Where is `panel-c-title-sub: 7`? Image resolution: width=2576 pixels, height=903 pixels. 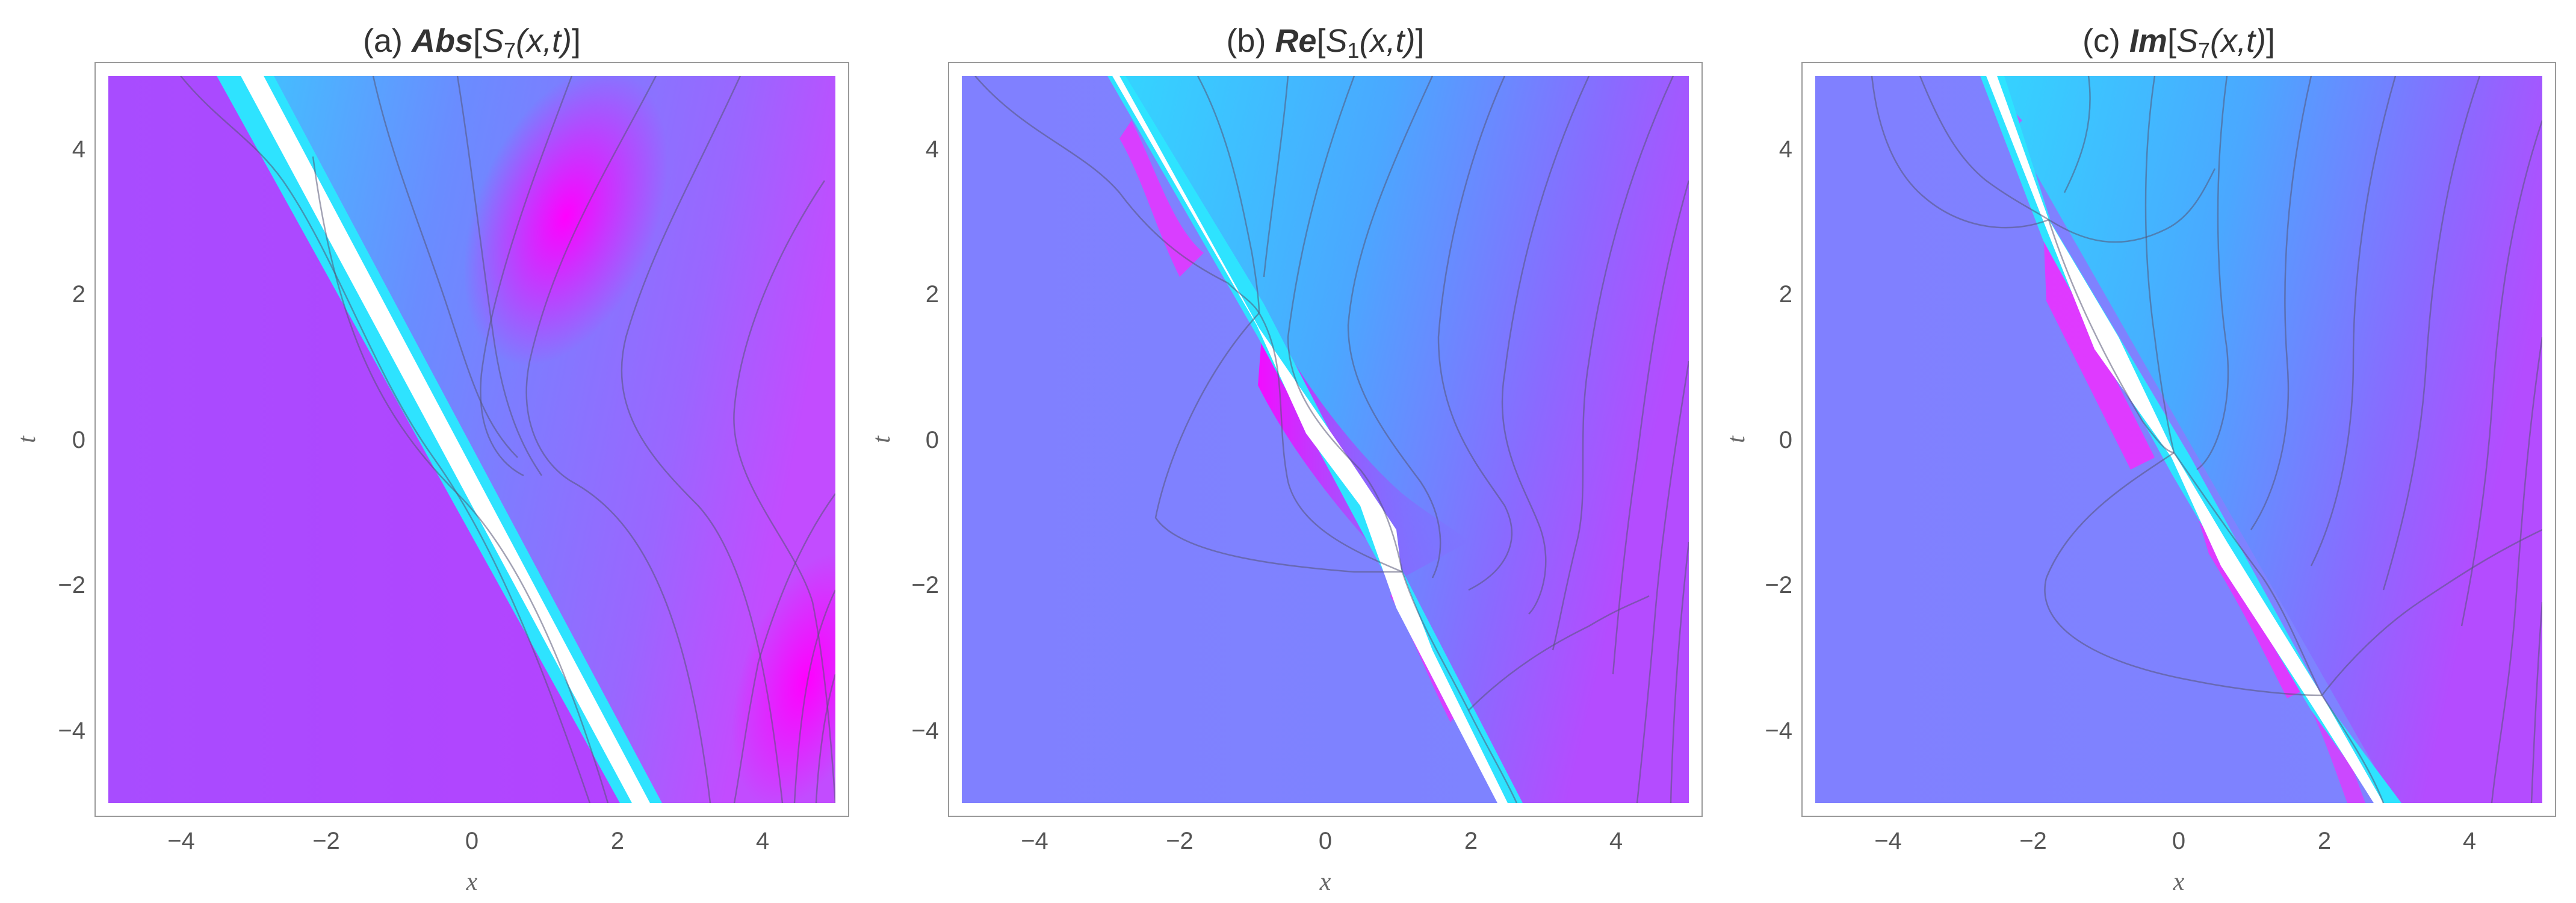 panel-c-title-sub: 7 is located at coordinates (2204, 50).